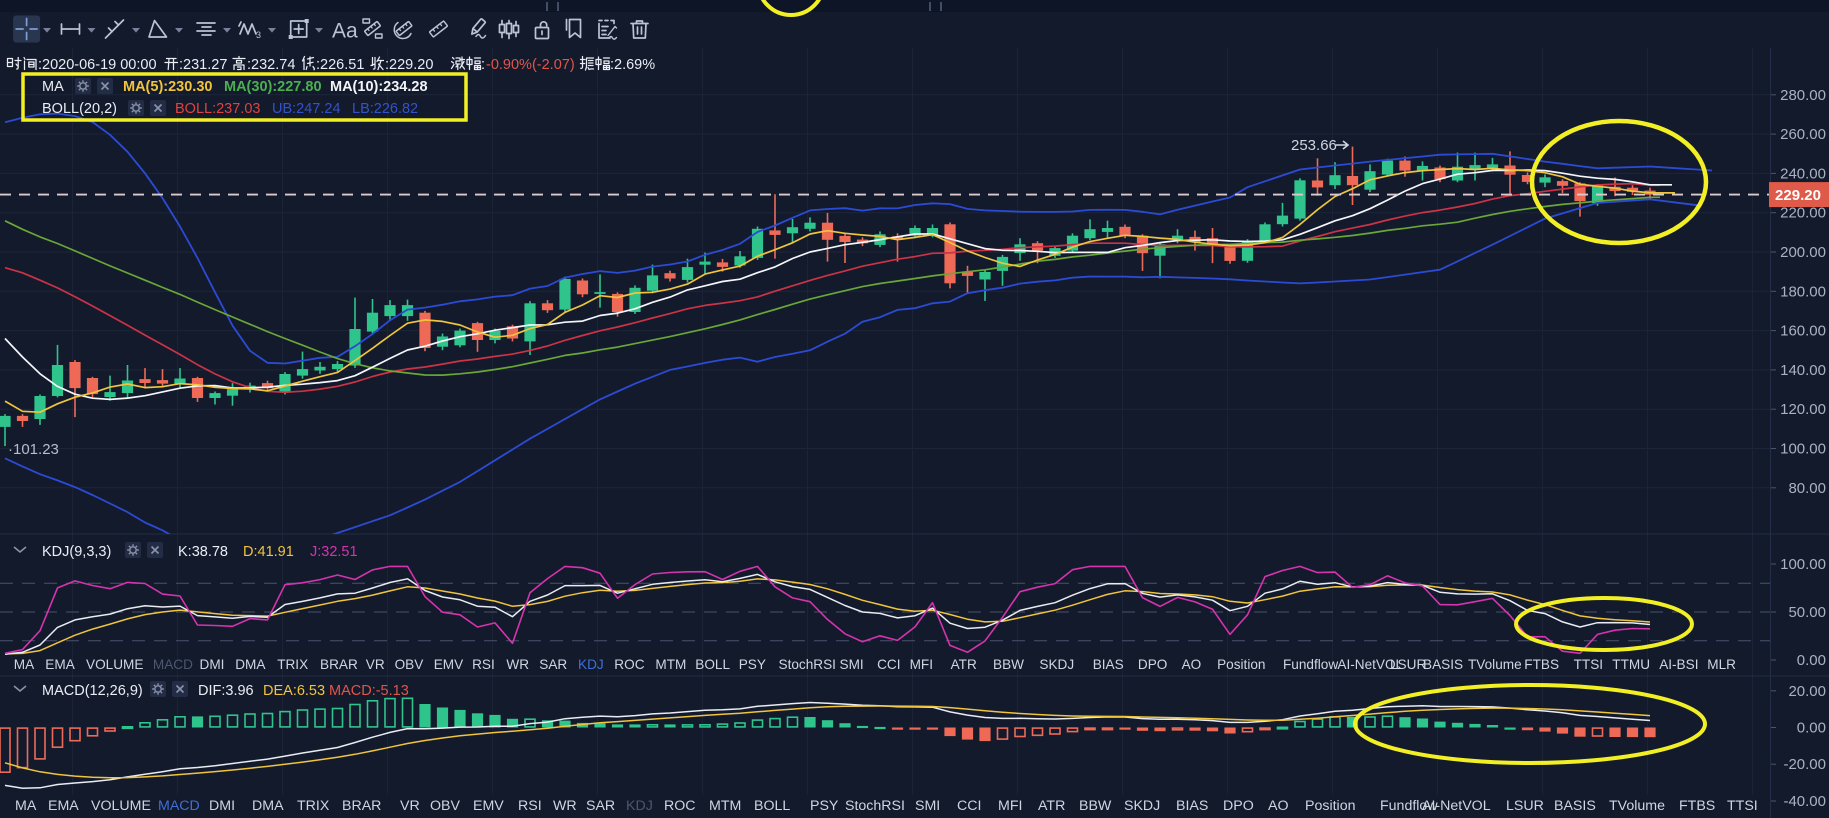 The height and width of the screenshot is (818, 1829). Describe the element at coordinates (1330, 806) in the screenshot. I see `svg-text: Position` at that location.